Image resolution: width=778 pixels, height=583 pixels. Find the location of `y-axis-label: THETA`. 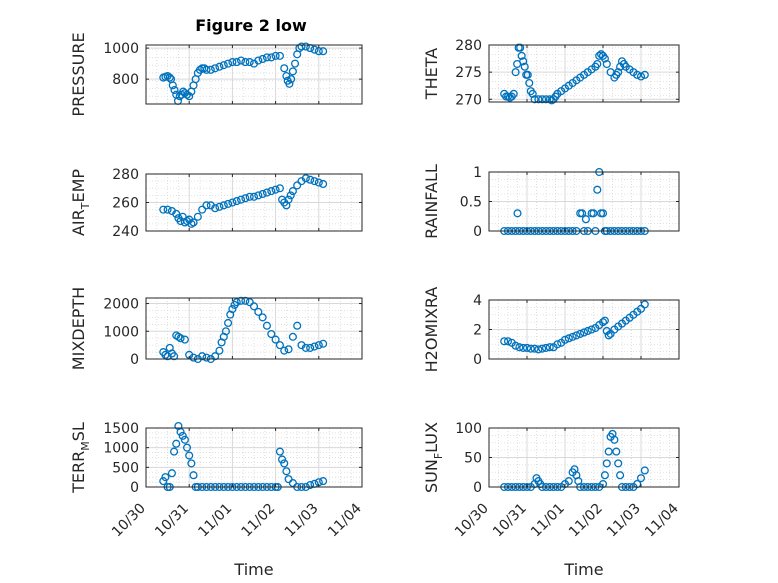

y-axis-label: THETA is located at coordinates (431, 74).